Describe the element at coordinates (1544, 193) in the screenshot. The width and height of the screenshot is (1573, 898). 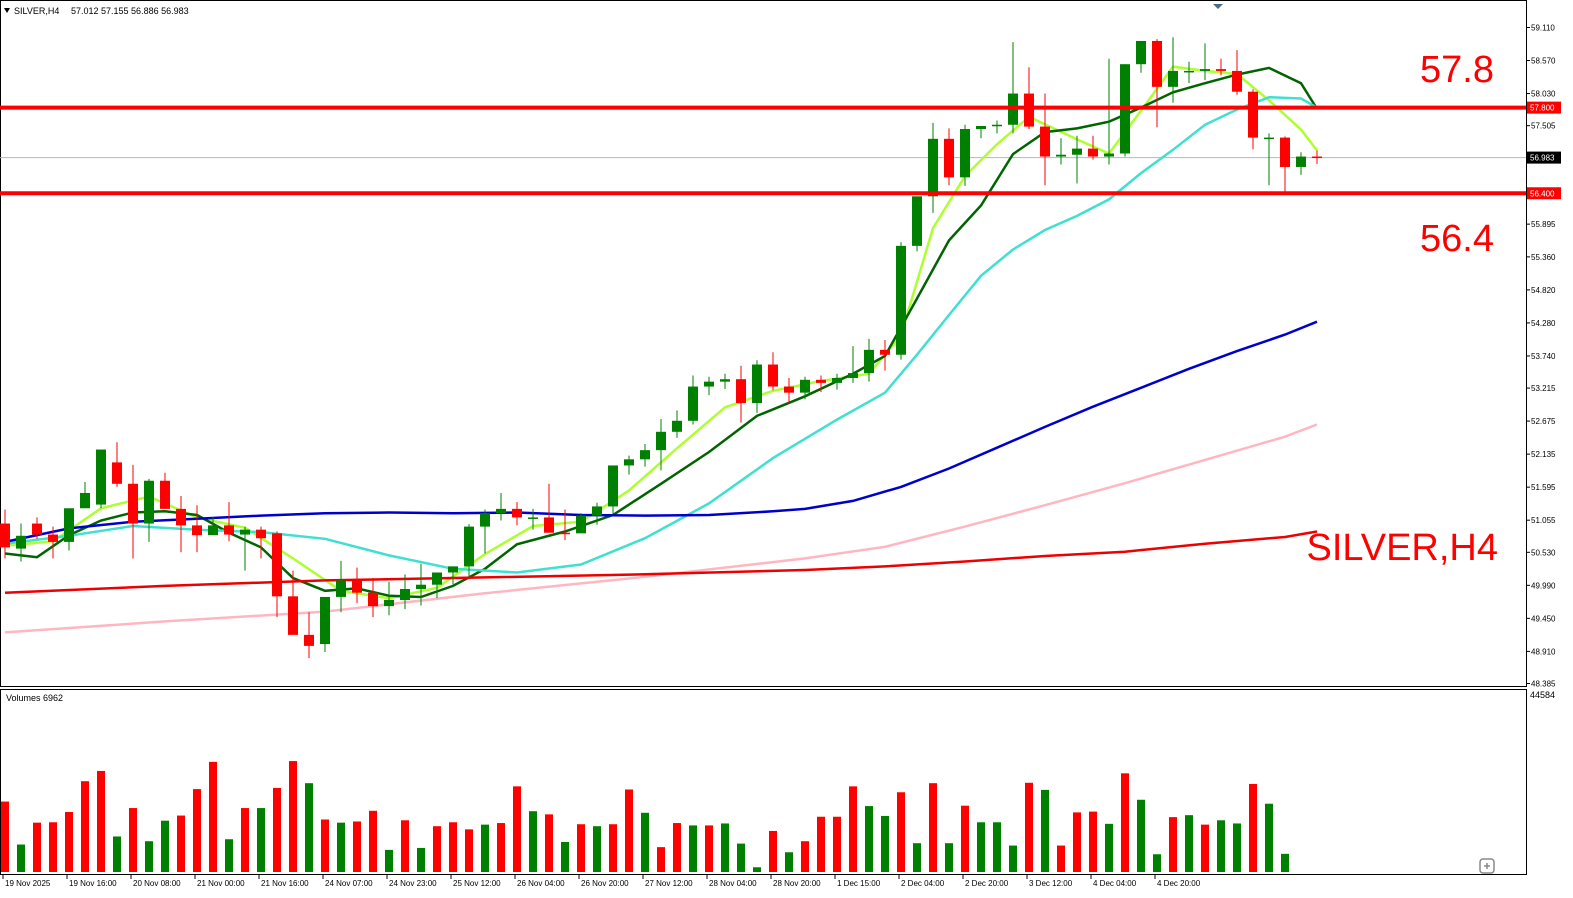
I see `price-level-tag` at that location.